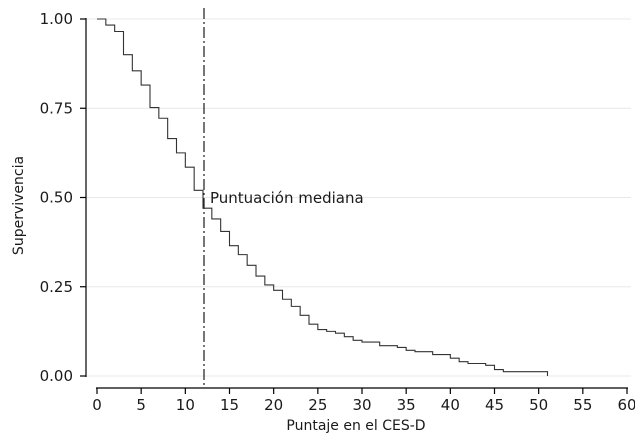 The width and height of the screenshot is (635, 436). Describe the element at coordinates (287, 198) in the screenshot. I see `median-annotation: Puntuación mediana` at that location.